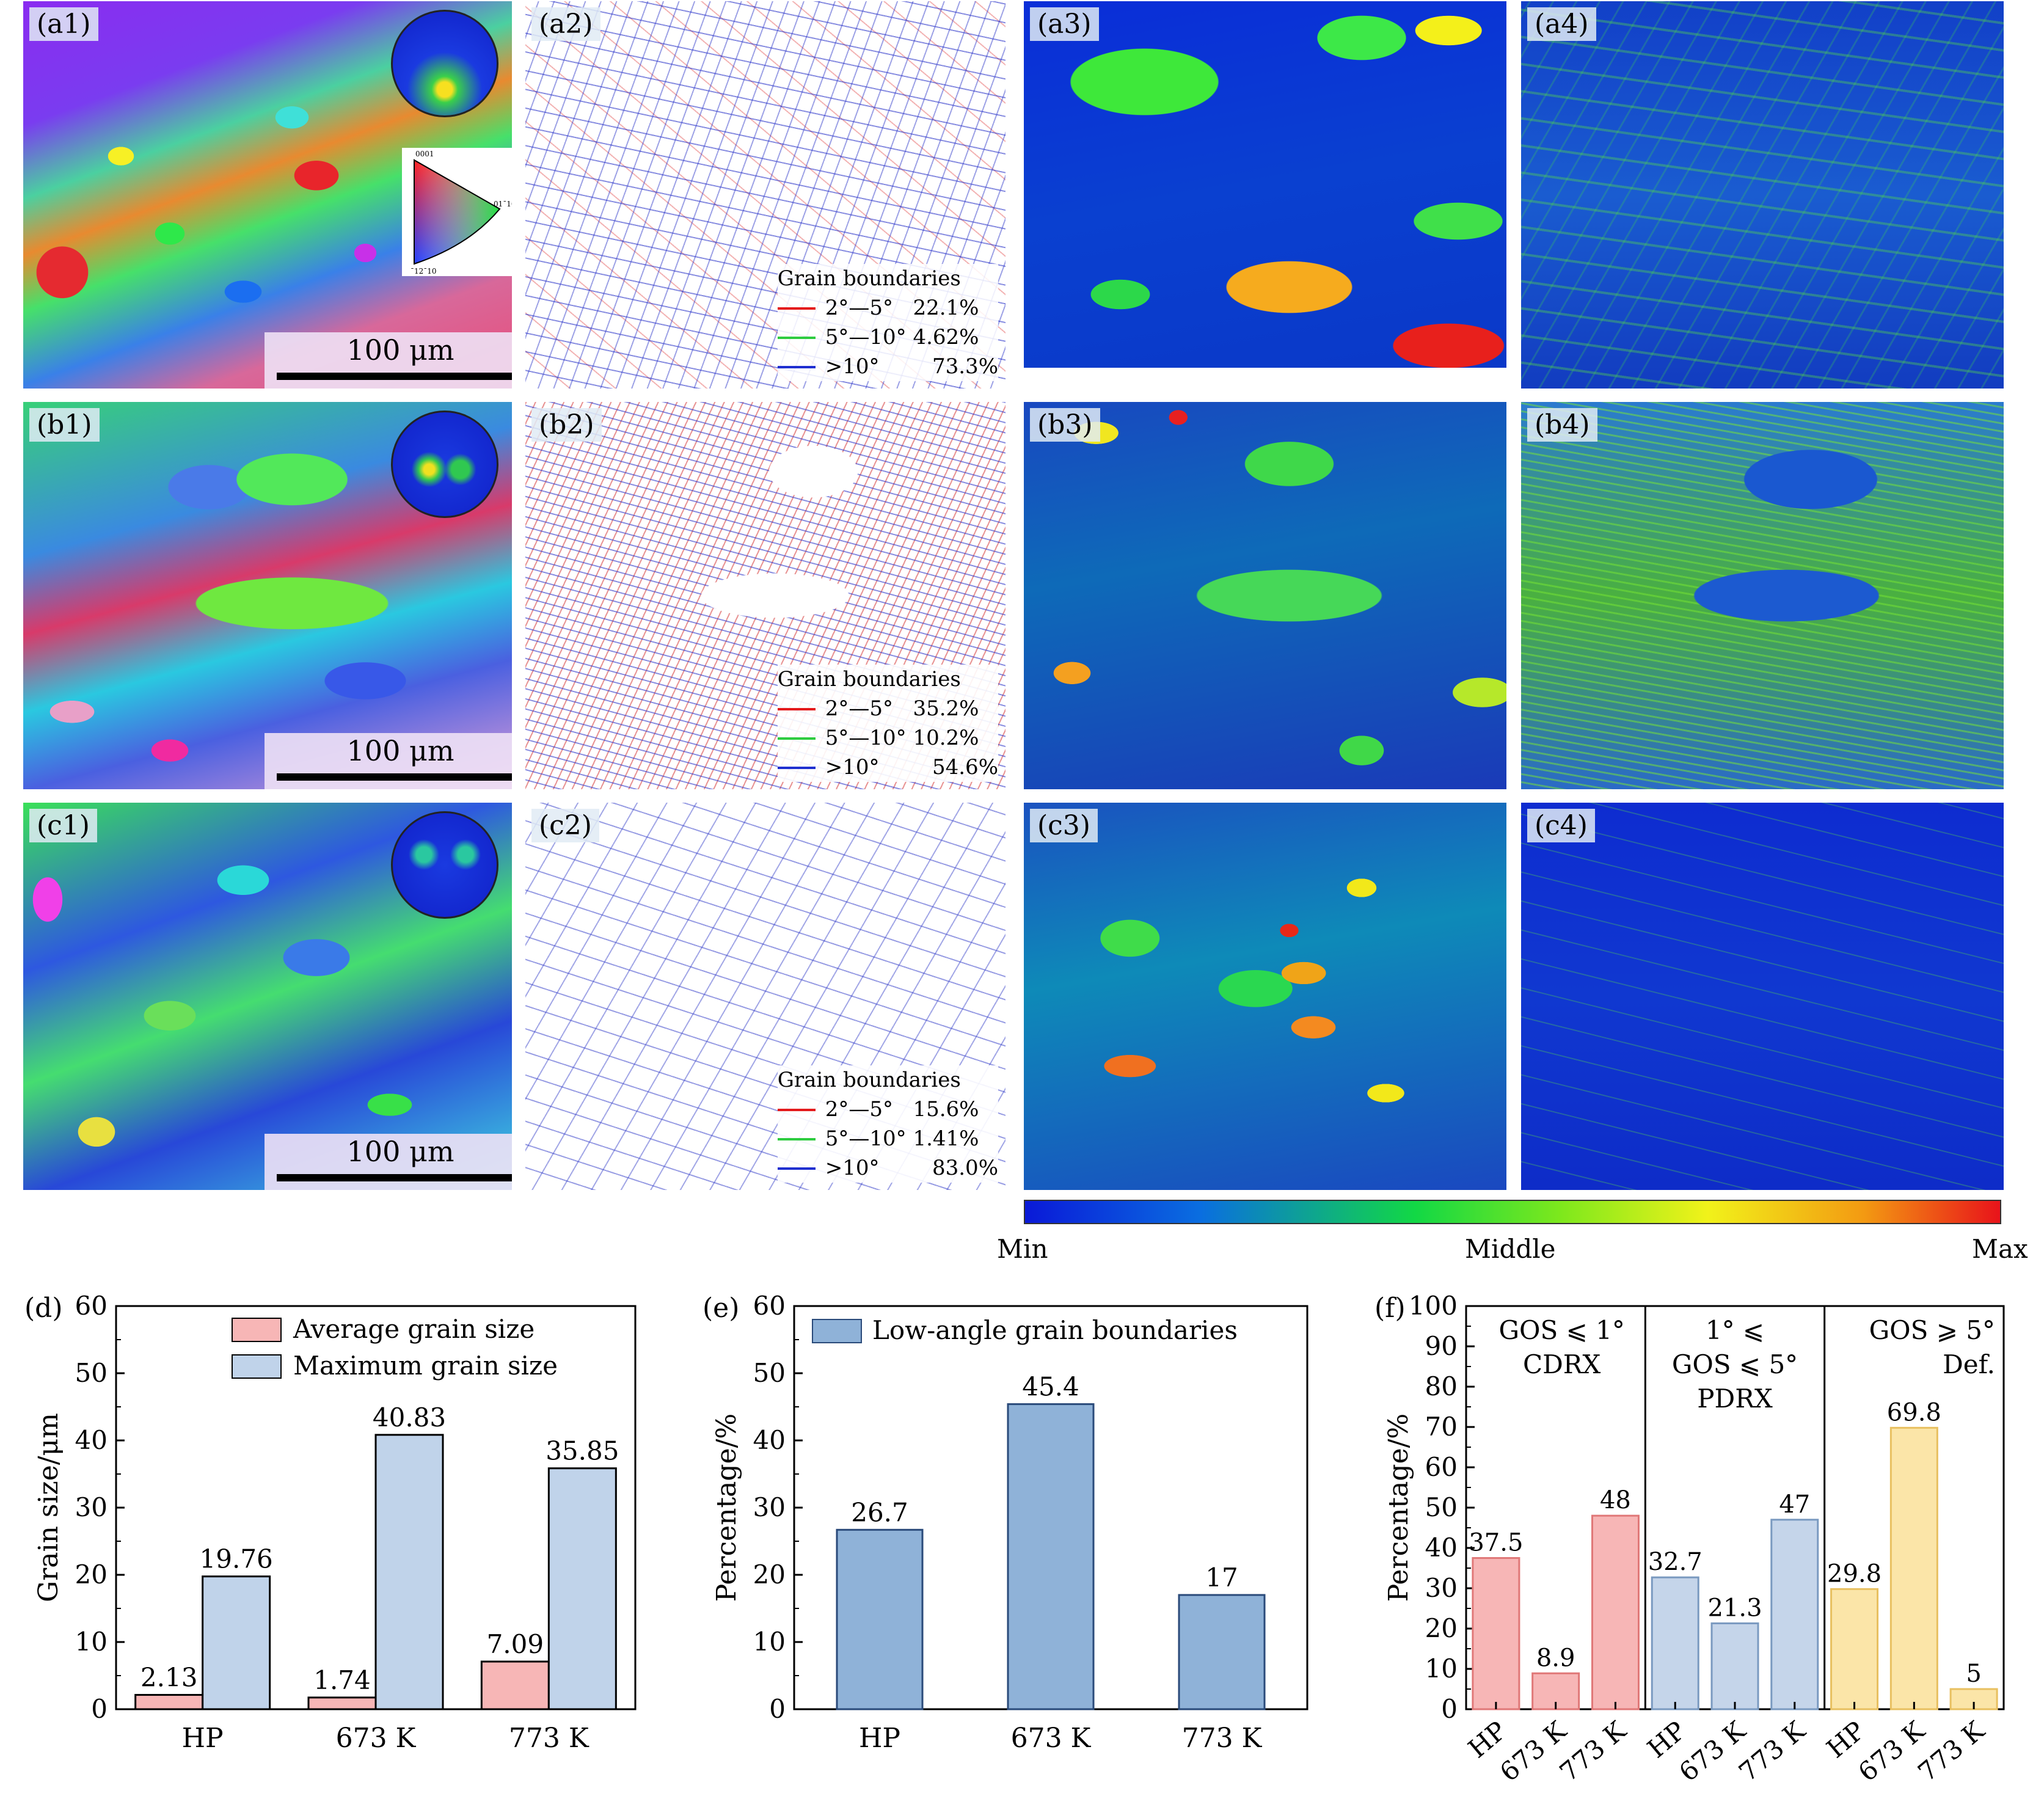  Describe the element at coordinates (445, 64) in the screenshot. I see `pole-figure-a1` at that location.